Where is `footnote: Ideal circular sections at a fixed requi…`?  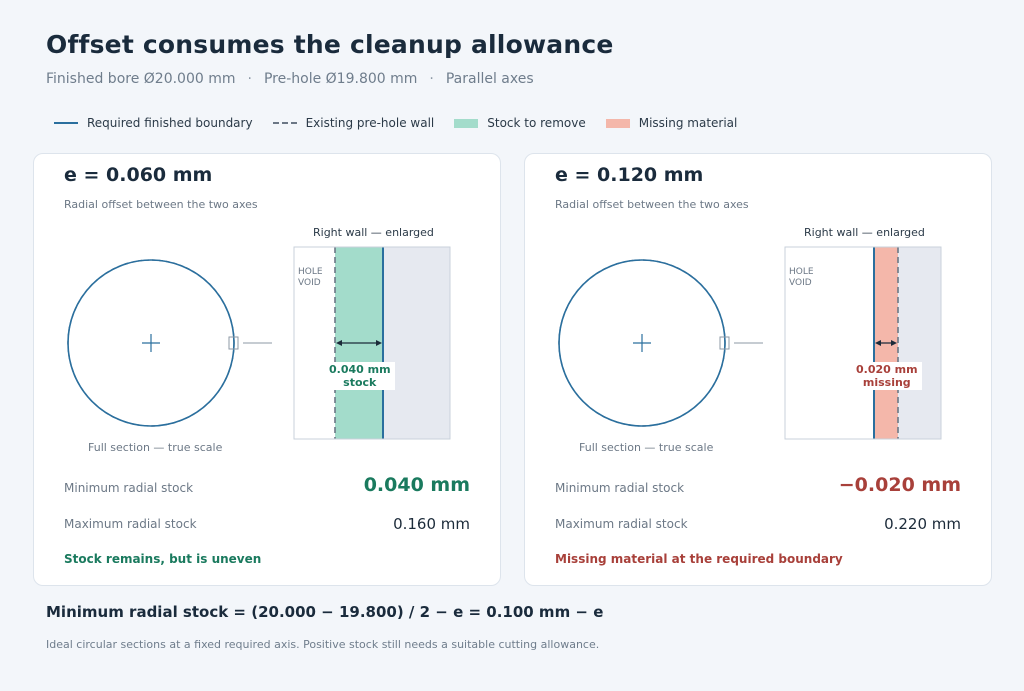
footnote: Ideal circular sections at a fixed requi… is located at coordinates (323, 644).